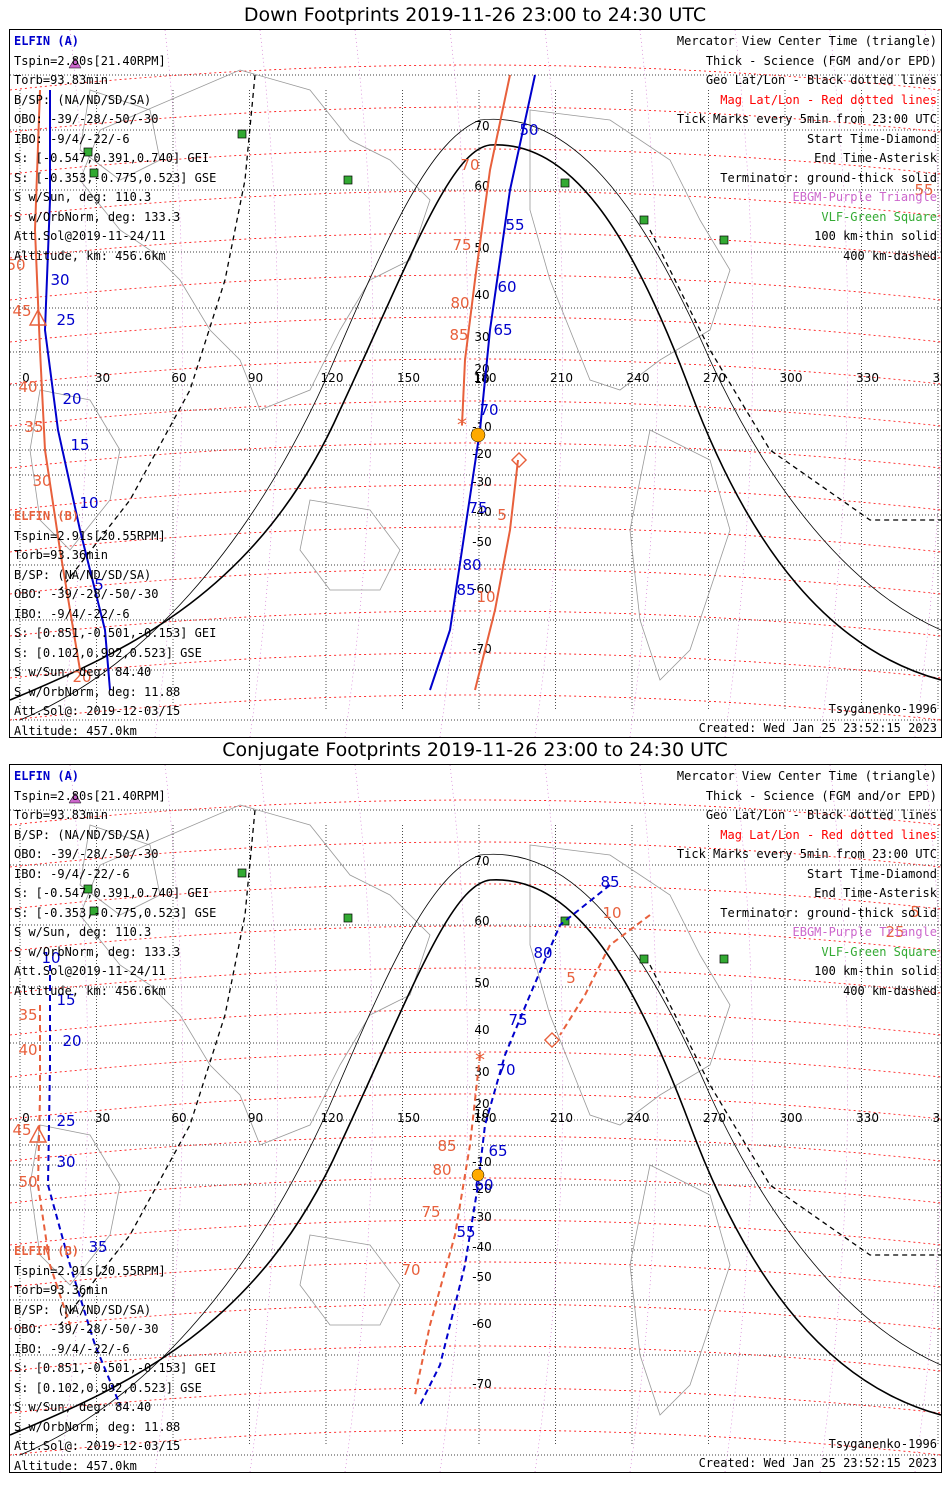  I want to click on elfin-b-s-sun: S w/Sun, deg: 84.40, so click(83, 672).